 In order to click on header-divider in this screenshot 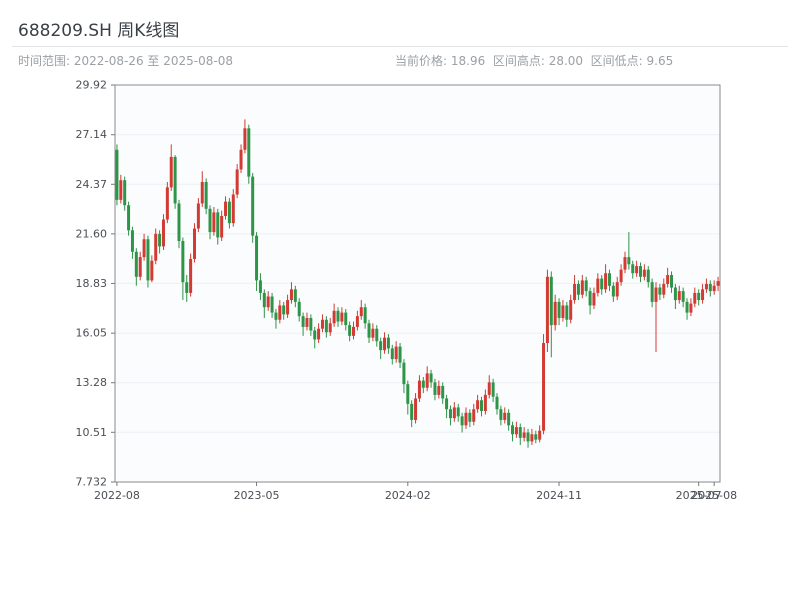, I will do `click(400, 46)`.